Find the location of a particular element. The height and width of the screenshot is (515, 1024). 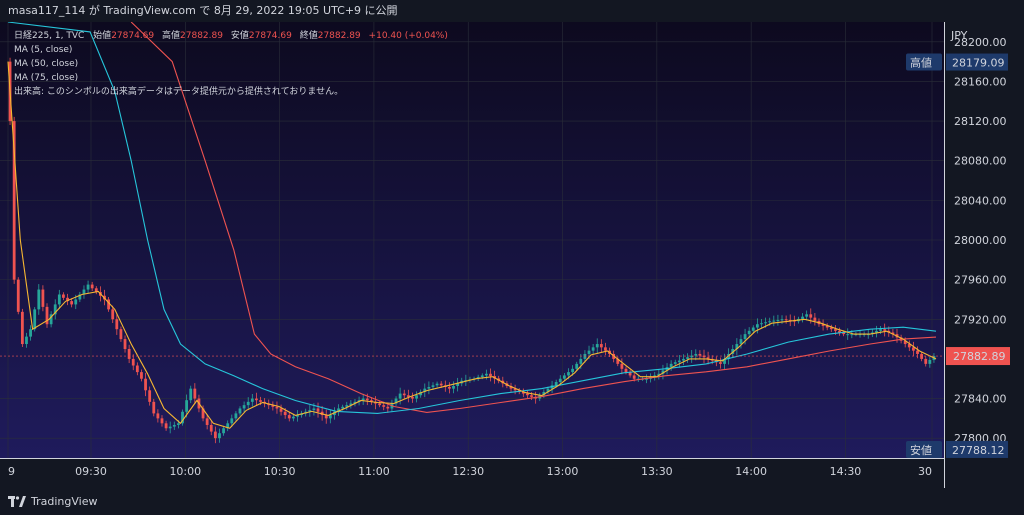

price-tick-label: 27920.00 is located at coordinates (980, 319).